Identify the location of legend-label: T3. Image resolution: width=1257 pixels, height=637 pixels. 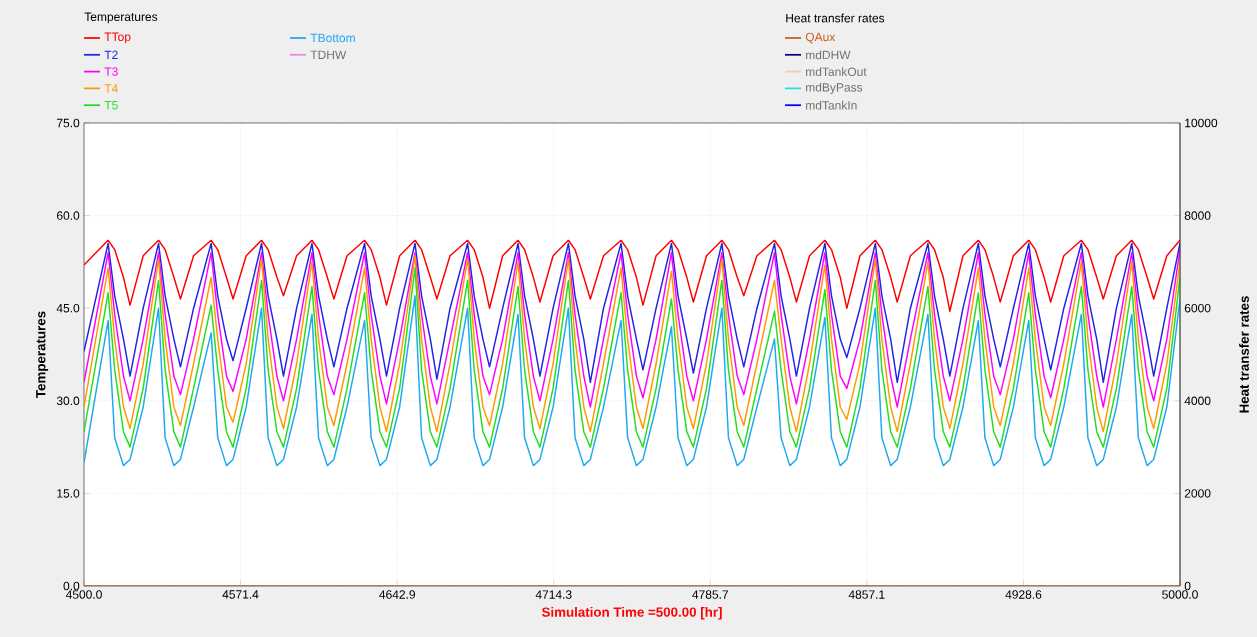
(111, 71).